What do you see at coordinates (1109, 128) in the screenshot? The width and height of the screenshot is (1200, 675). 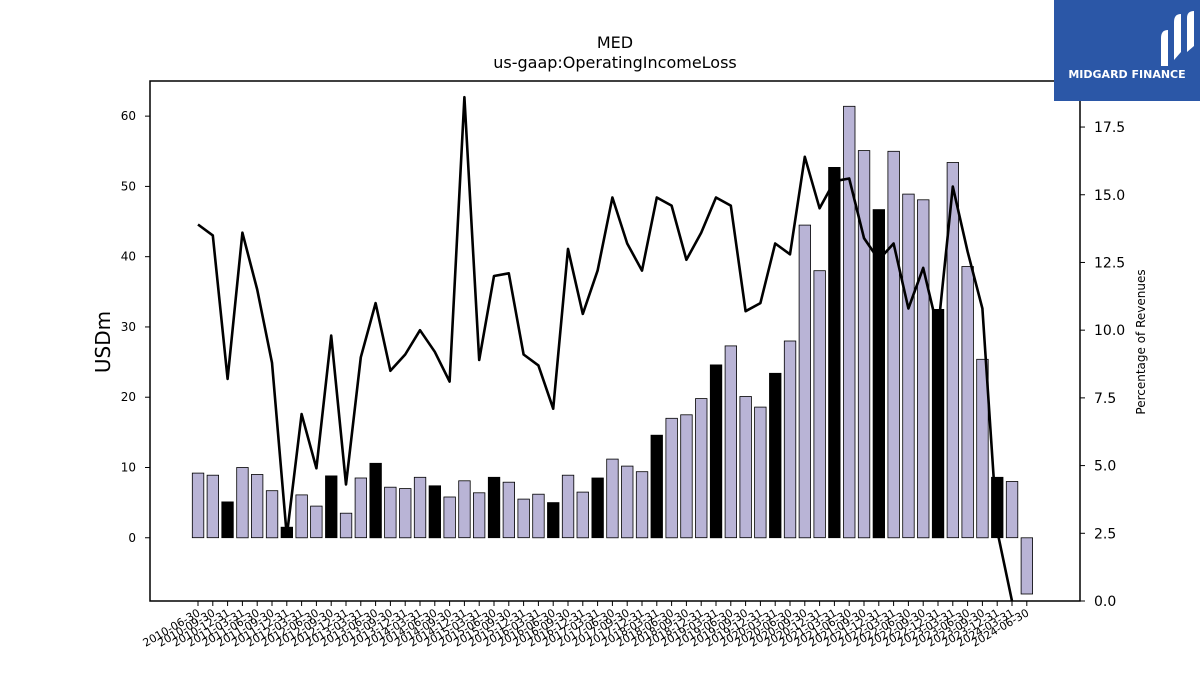 I see `y2-tick-label: 17.5` at bounding box center [1109, 128].